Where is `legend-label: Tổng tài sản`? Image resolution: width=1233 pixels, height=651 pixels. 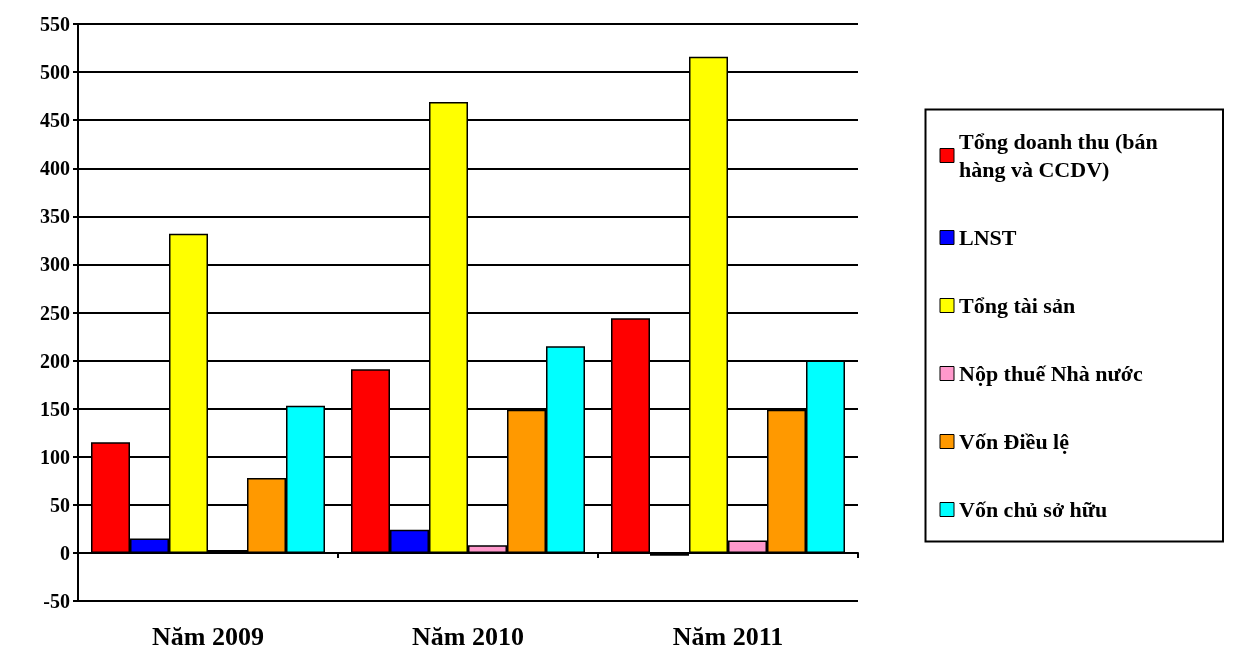
legend-label: Tổng tài sản is located at coordinates (1017, 305).